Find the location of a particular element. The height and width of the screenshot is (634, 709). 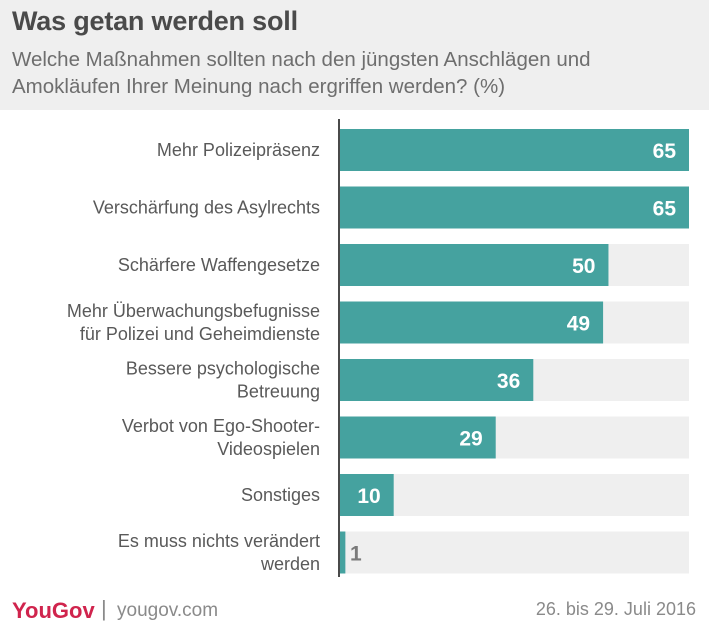

category-label: Es muss nichts verändert werden is located at coordinates (219, 552).